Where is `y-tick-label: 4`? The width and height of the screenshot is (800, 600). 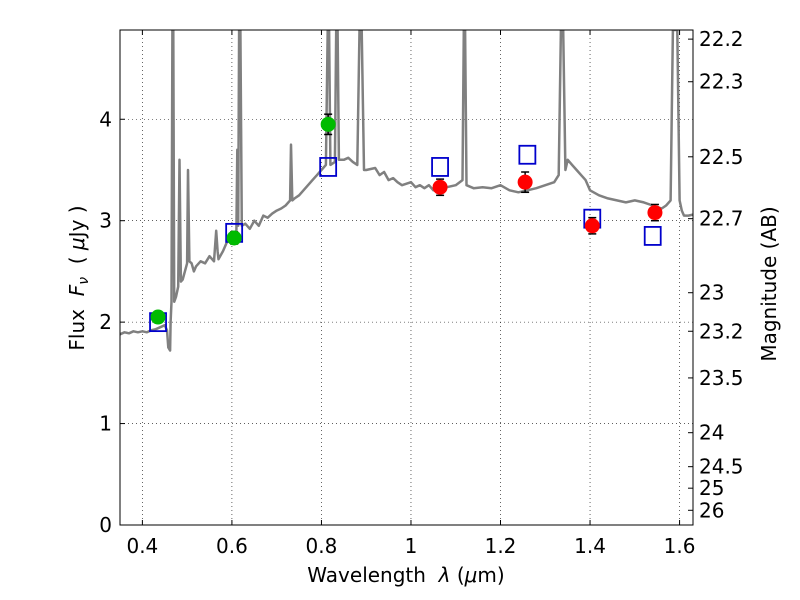
y-tick-label: 4 is located at coordinates (105, 119).